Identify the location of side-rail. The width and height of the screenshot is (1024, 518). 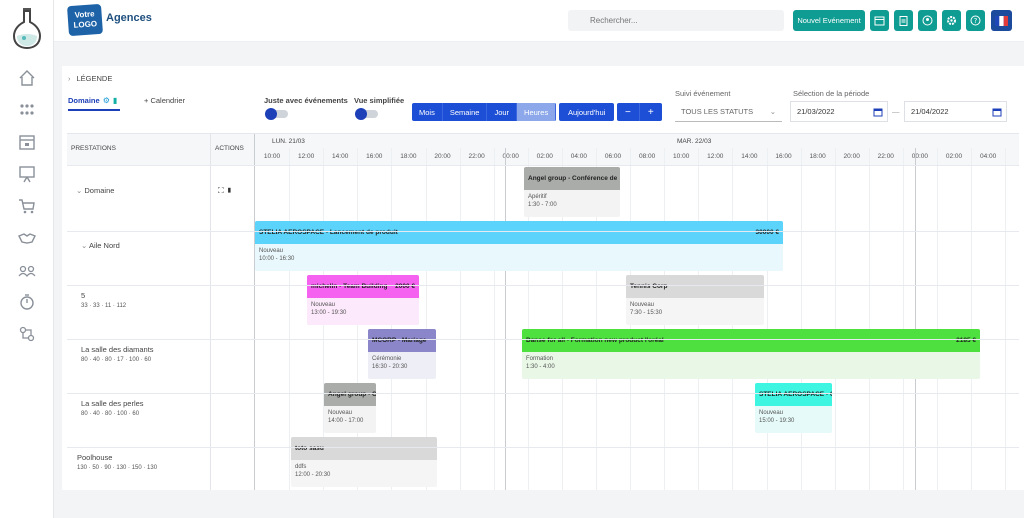
(27, 259).